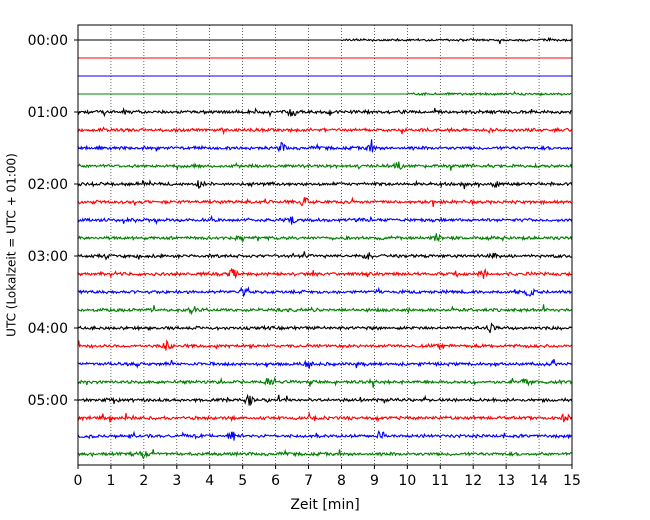 Image resolution: width=650 pixels, height=520 pixels. I want to click on x-tick-label: 0, so click(78, 481).